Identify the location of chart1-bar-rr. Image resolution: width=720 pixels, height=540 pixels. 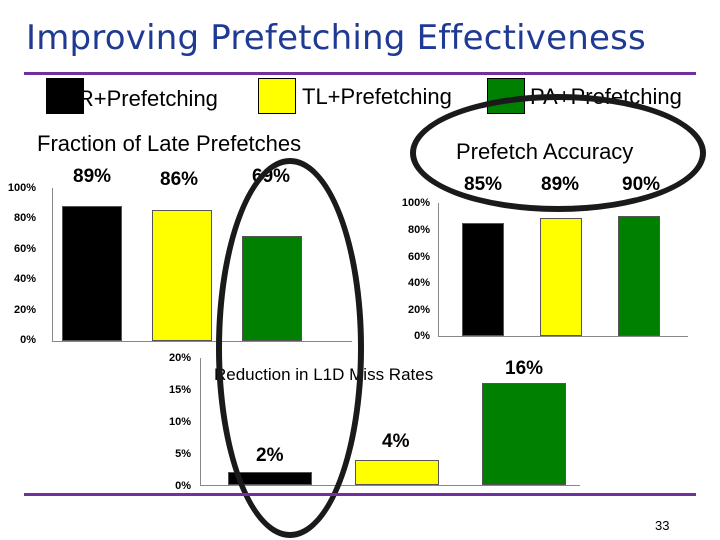
(92, 273).